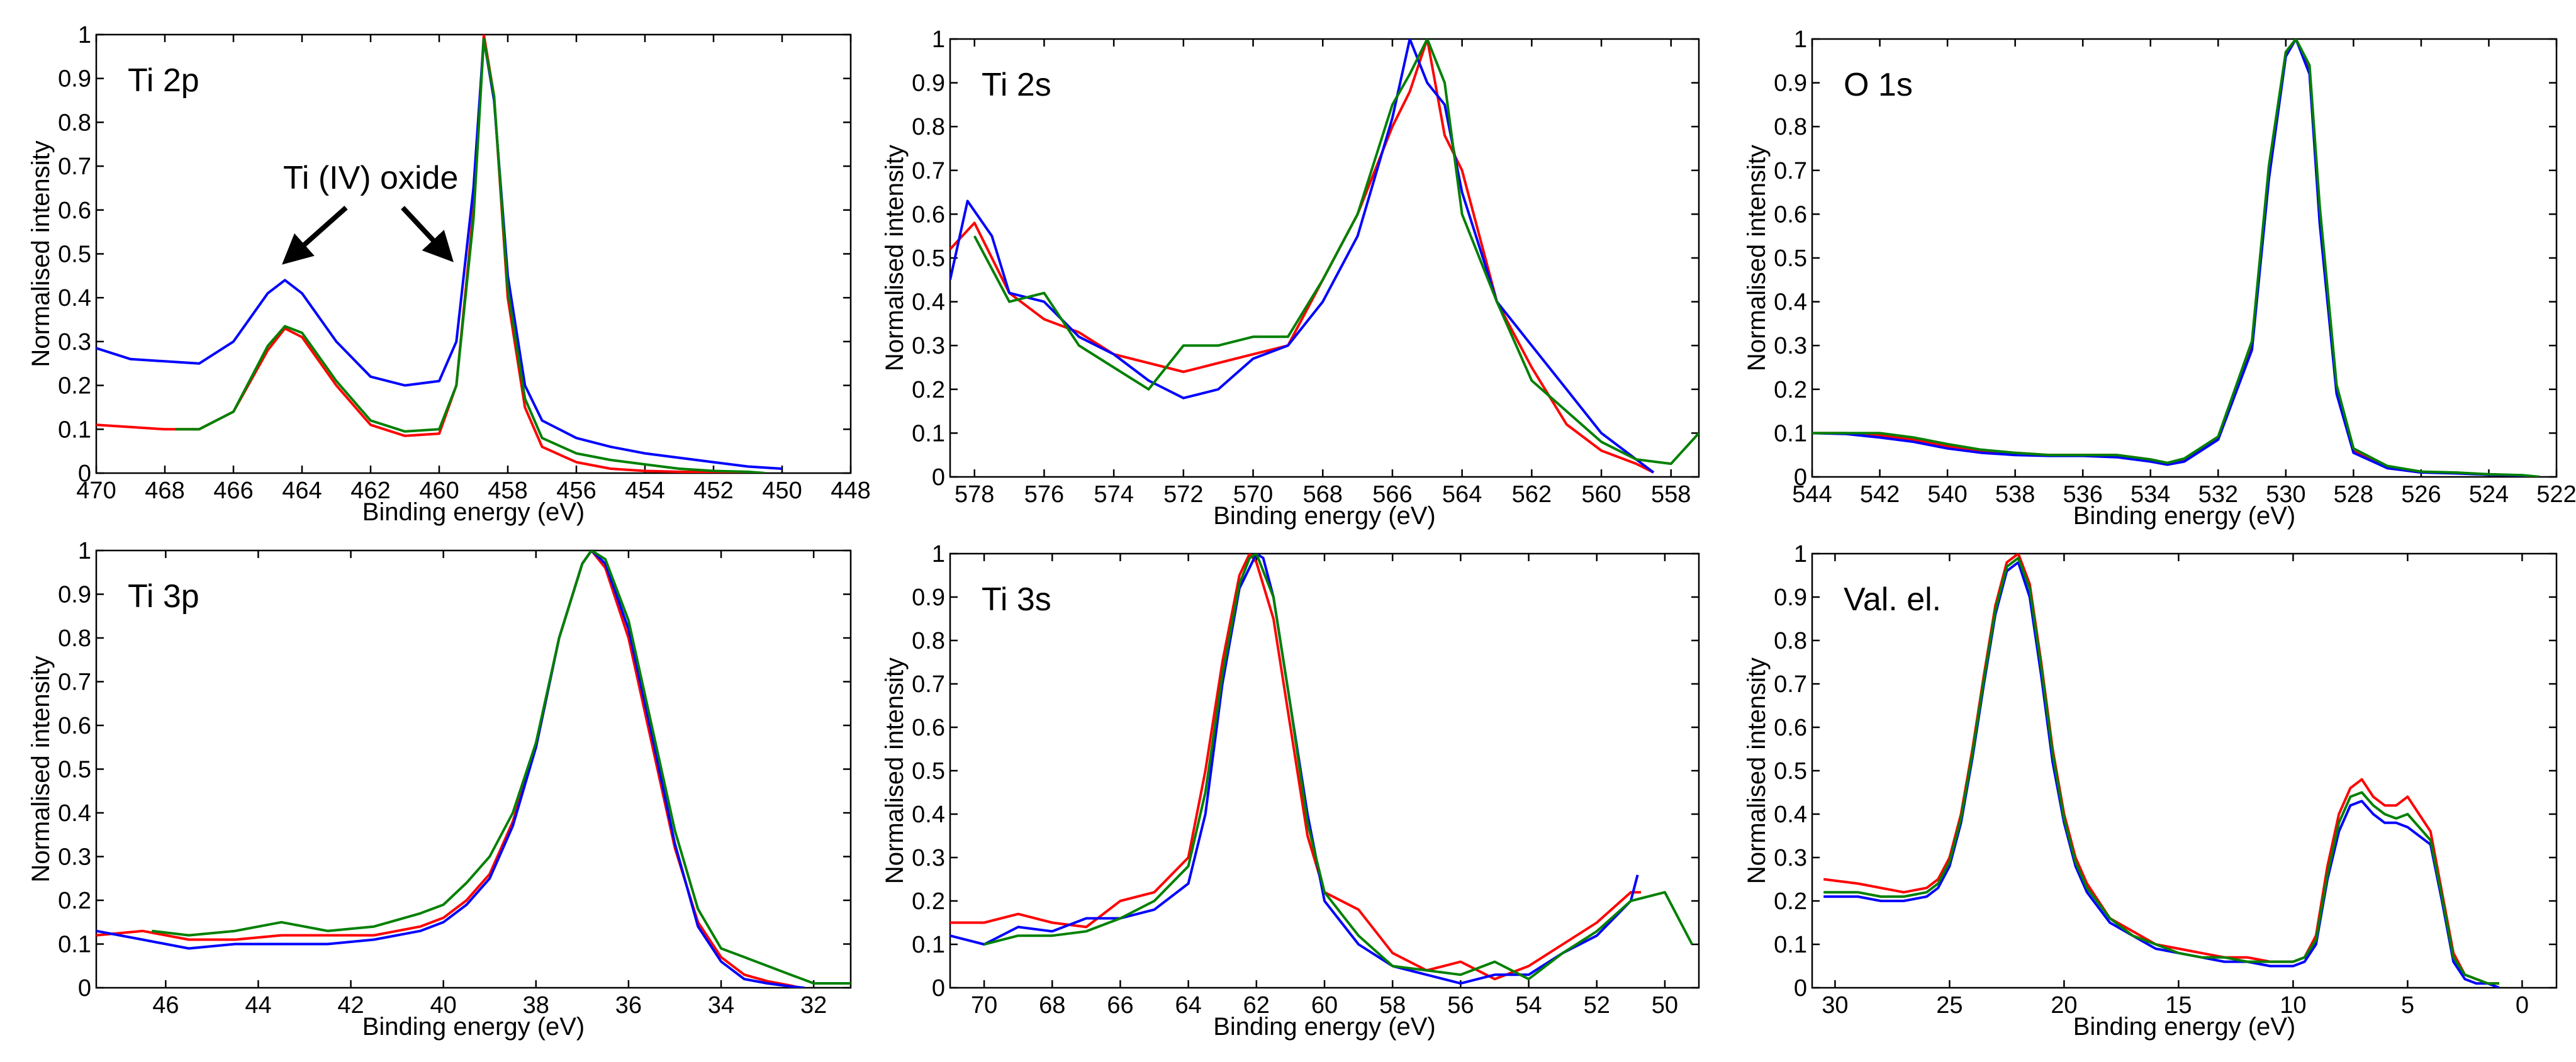  I want to click on x-tick-label: 42, so click(350, 1006).